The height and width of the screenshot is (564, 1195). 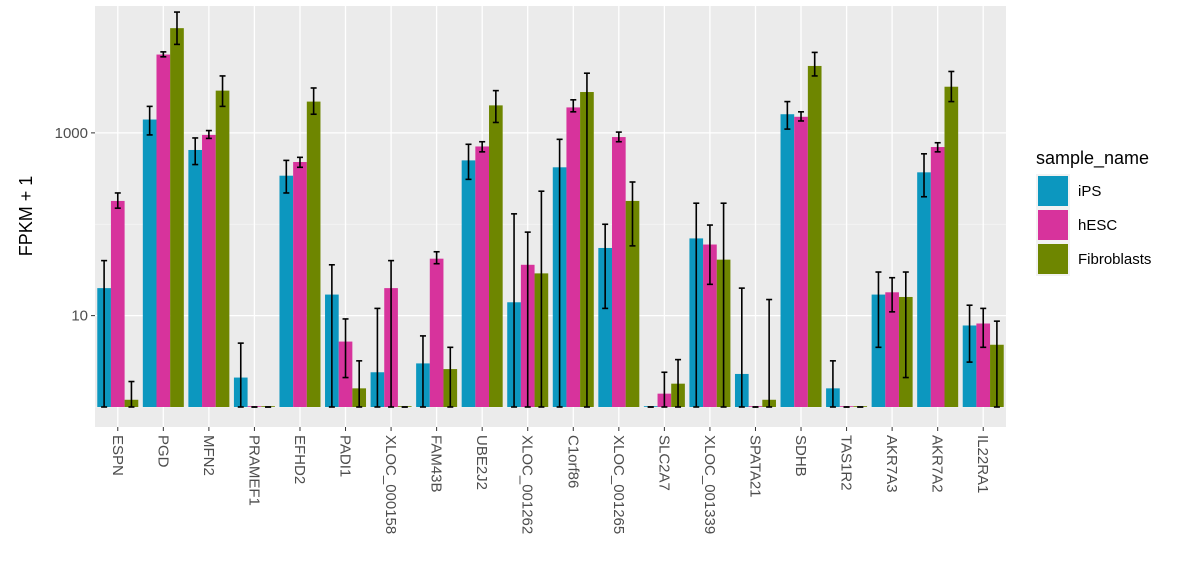 I want to click on x-tick-label: XLOC_000158, so click(x=390, y=484).